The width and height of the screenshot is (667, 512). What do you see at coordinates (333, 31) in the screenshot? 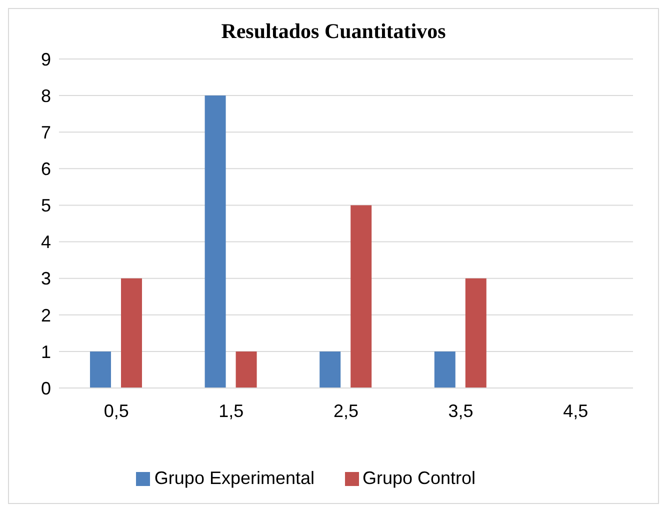
I see `chart-title: Resultados Cuantitativos` at bounding box center [333, 31].